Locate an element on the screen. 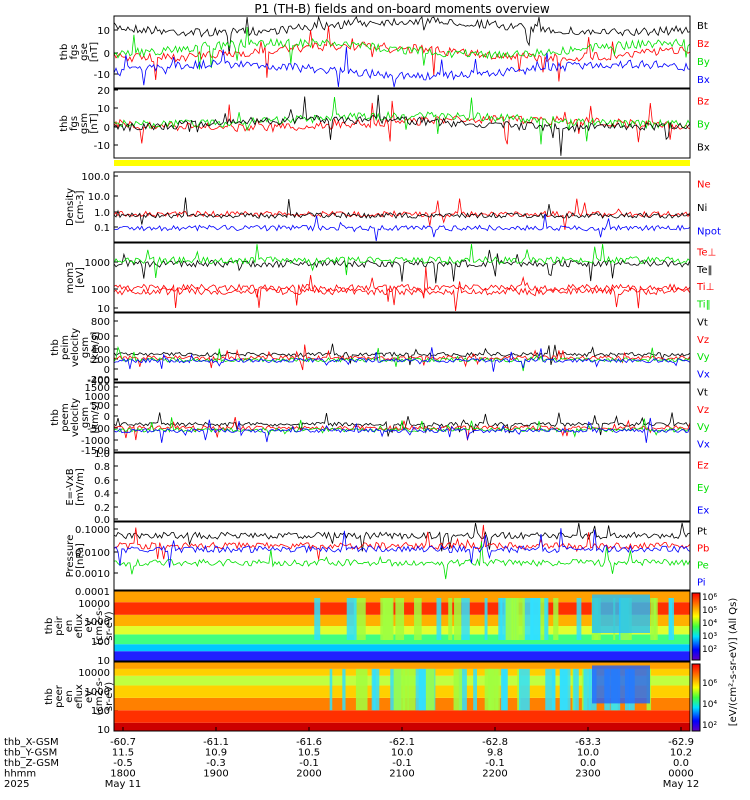 This screenshot has height=800, width=750. series-Vt is located at coordinates (401, 424).